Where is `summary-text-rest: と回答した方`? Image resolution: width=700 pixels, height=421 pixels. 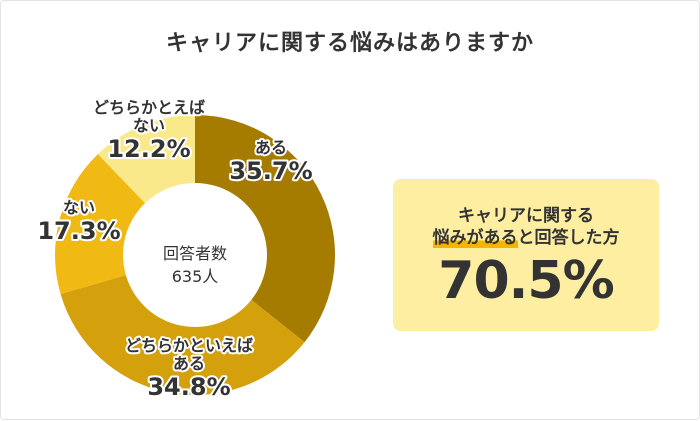
summary-text-rest: と回答した方 is located at coordinates (568, 238).